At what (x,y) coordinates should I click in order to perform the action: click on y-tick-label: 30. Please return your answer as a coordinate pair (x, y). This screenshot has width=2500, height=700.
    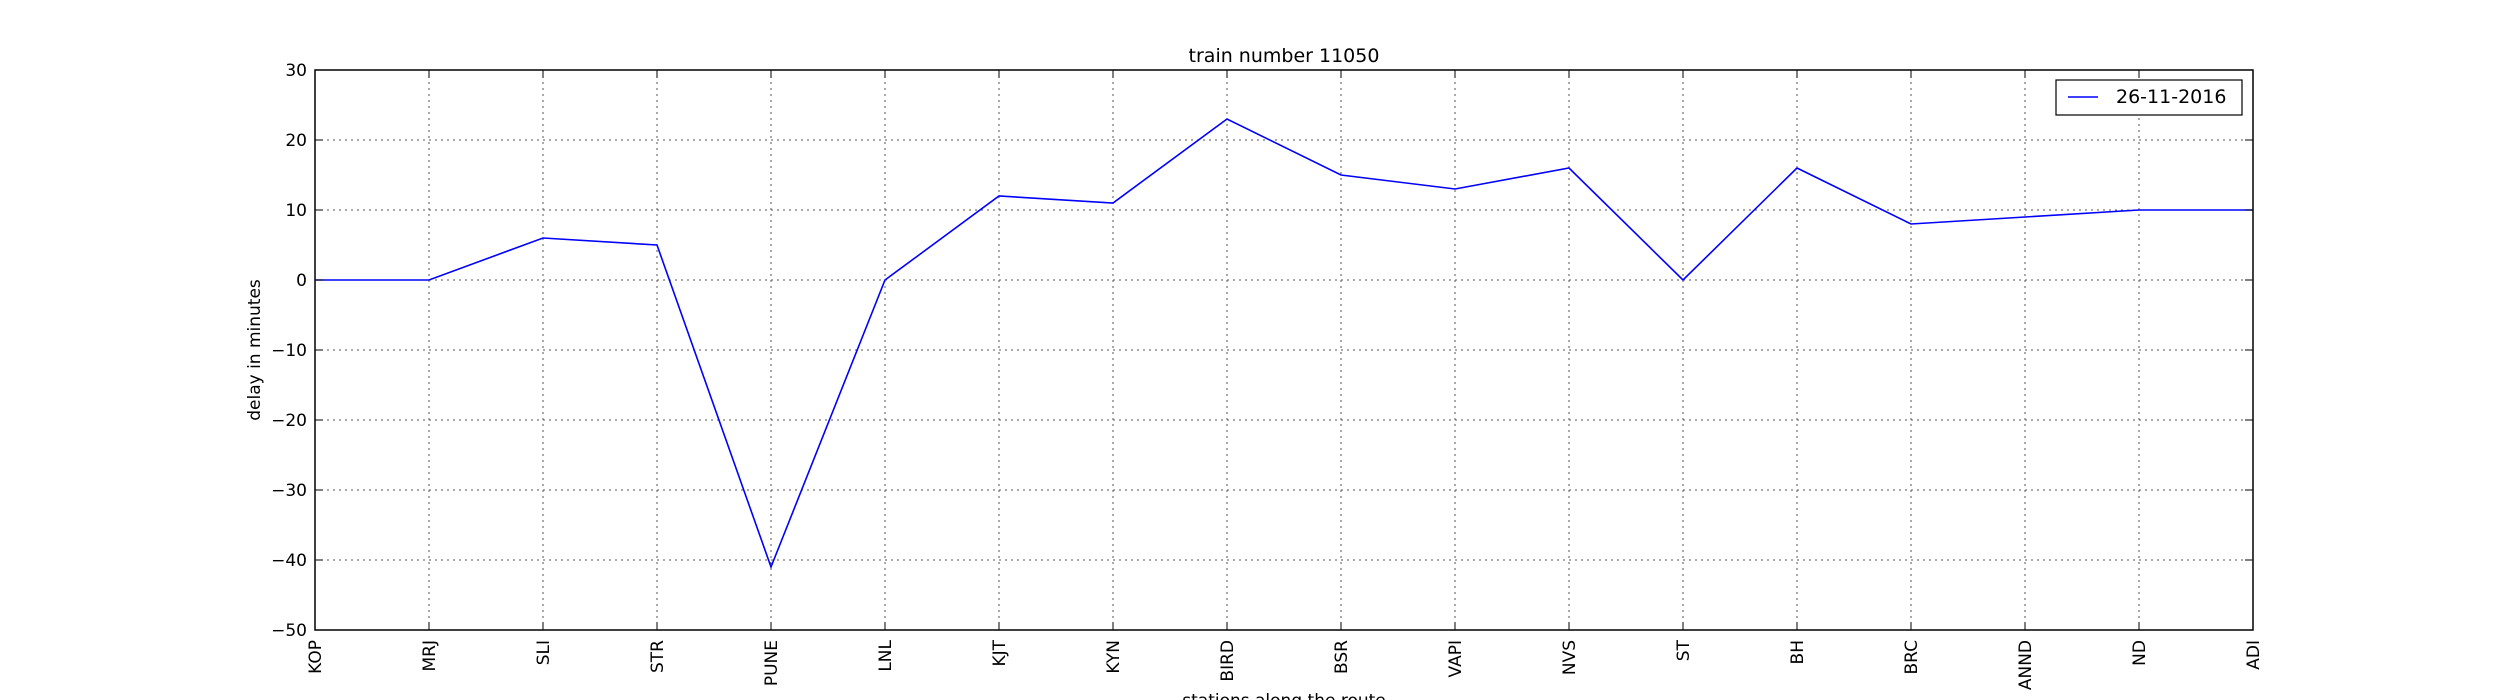
    Looking at the image, I should click on (296, 71).